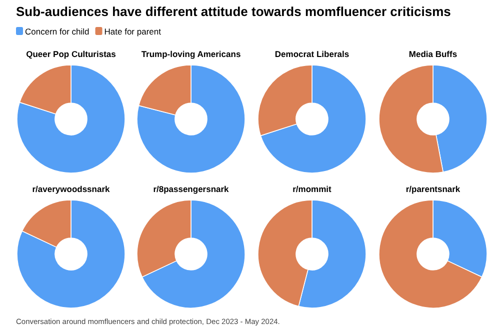 The height and width of the screenshot is (330, 500). What do you see at coordinates (71, 54) in the screenshot?
I see `text: Queer Pop Culturistas` at bounding box center [71, 54].